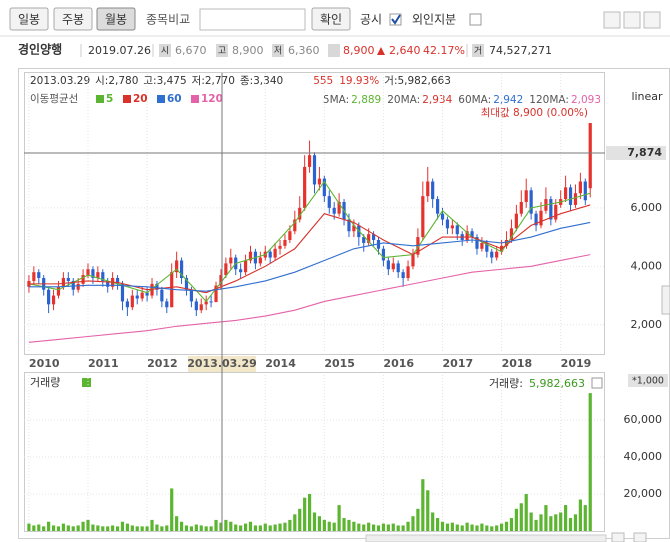  What do you see at coordinates (212, 99) in the screenshot?
I see `legend-label: 120` at bounding box center [212, 99].